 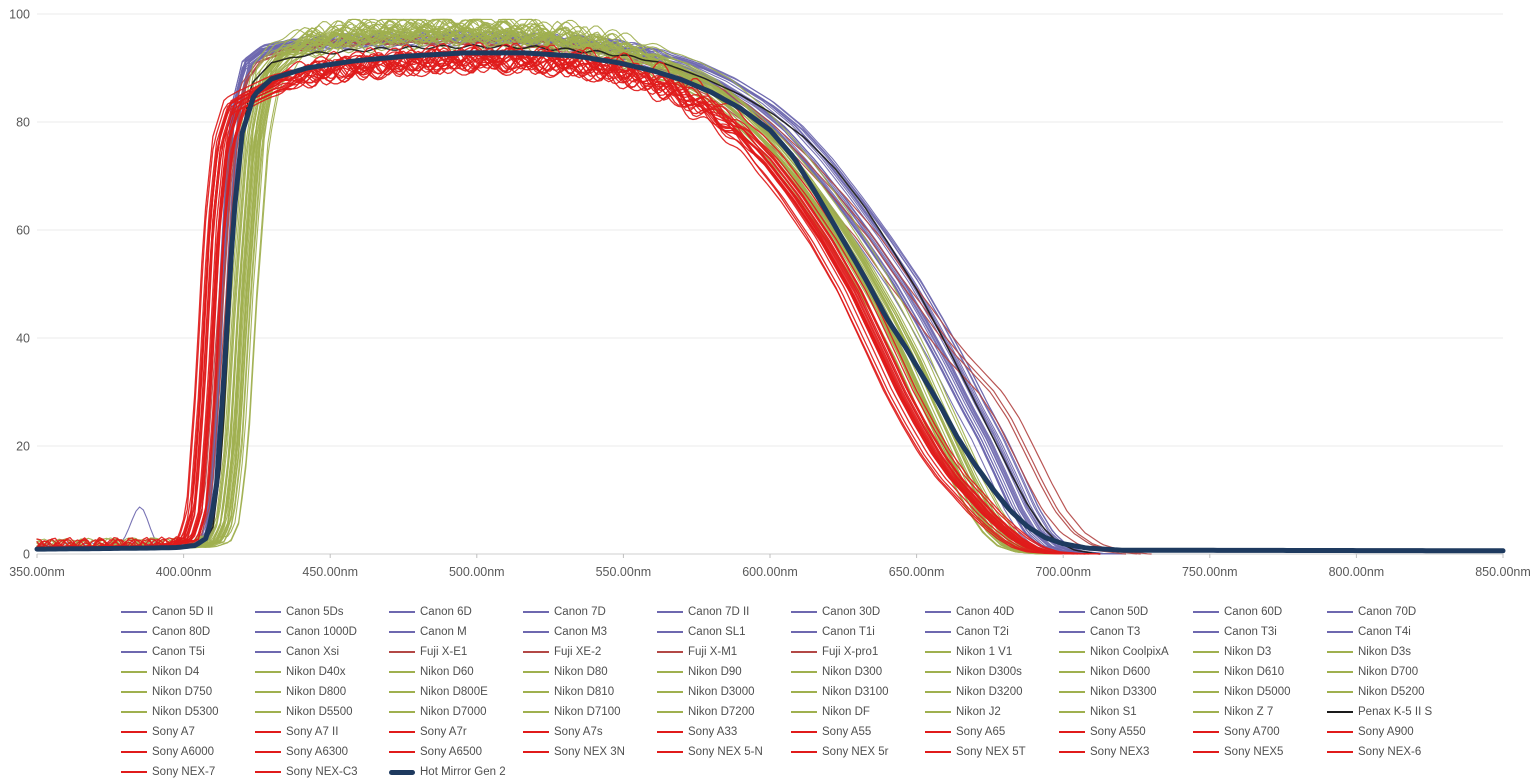 I want to click on legend-item: Fuji X-M1, so click(x=724, y=652).